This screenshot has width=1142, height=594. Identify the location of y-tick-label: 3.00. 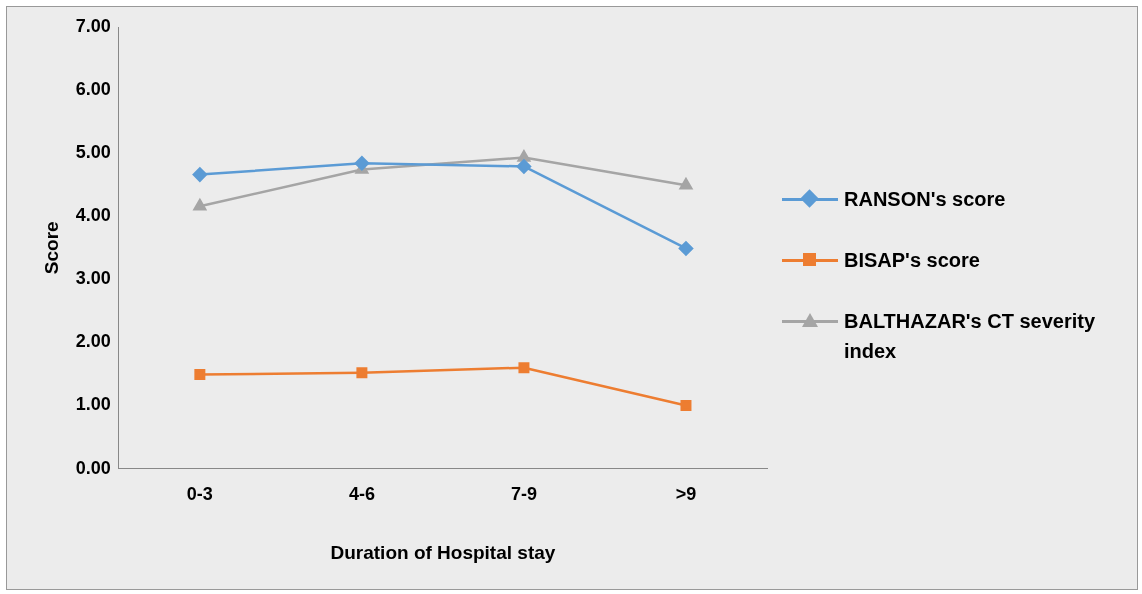
(93, 278).